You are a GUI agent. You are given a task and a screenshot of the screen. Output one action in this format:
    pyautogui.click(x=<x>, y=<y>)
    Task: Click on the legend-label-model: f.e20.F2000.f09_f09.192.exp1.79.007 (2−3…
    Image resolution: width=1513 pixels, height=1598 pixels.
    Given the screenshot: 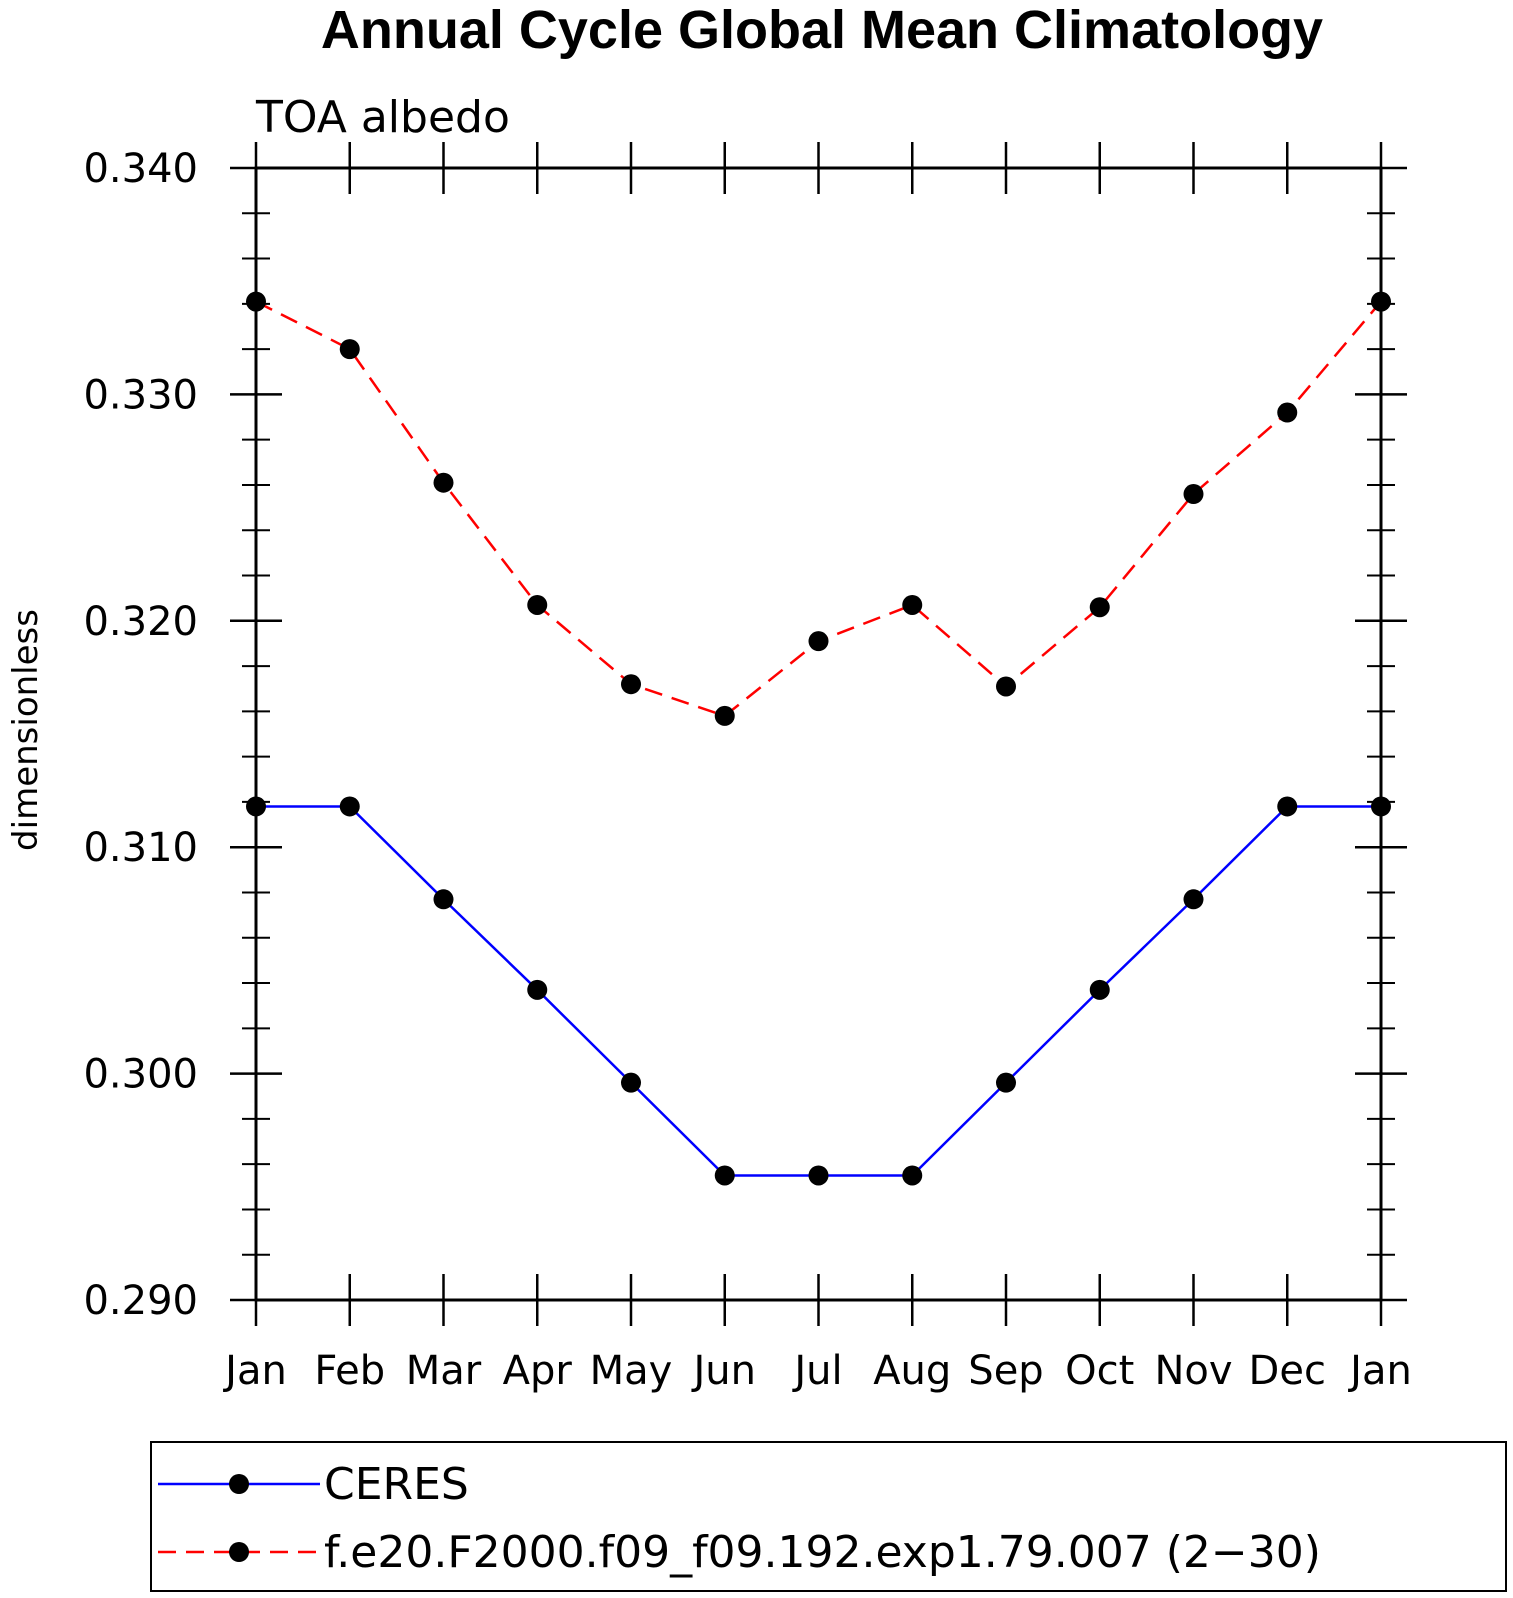 What is the action you would take?
    pyautogui.click(x=822, y=1552)
    